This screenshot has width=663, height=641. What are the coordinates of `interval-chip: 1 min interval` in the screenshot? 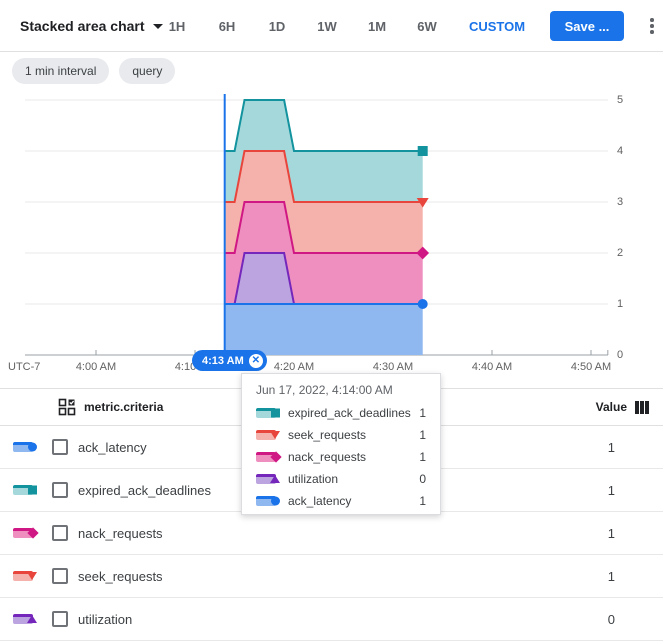 It's located at (61, 71).